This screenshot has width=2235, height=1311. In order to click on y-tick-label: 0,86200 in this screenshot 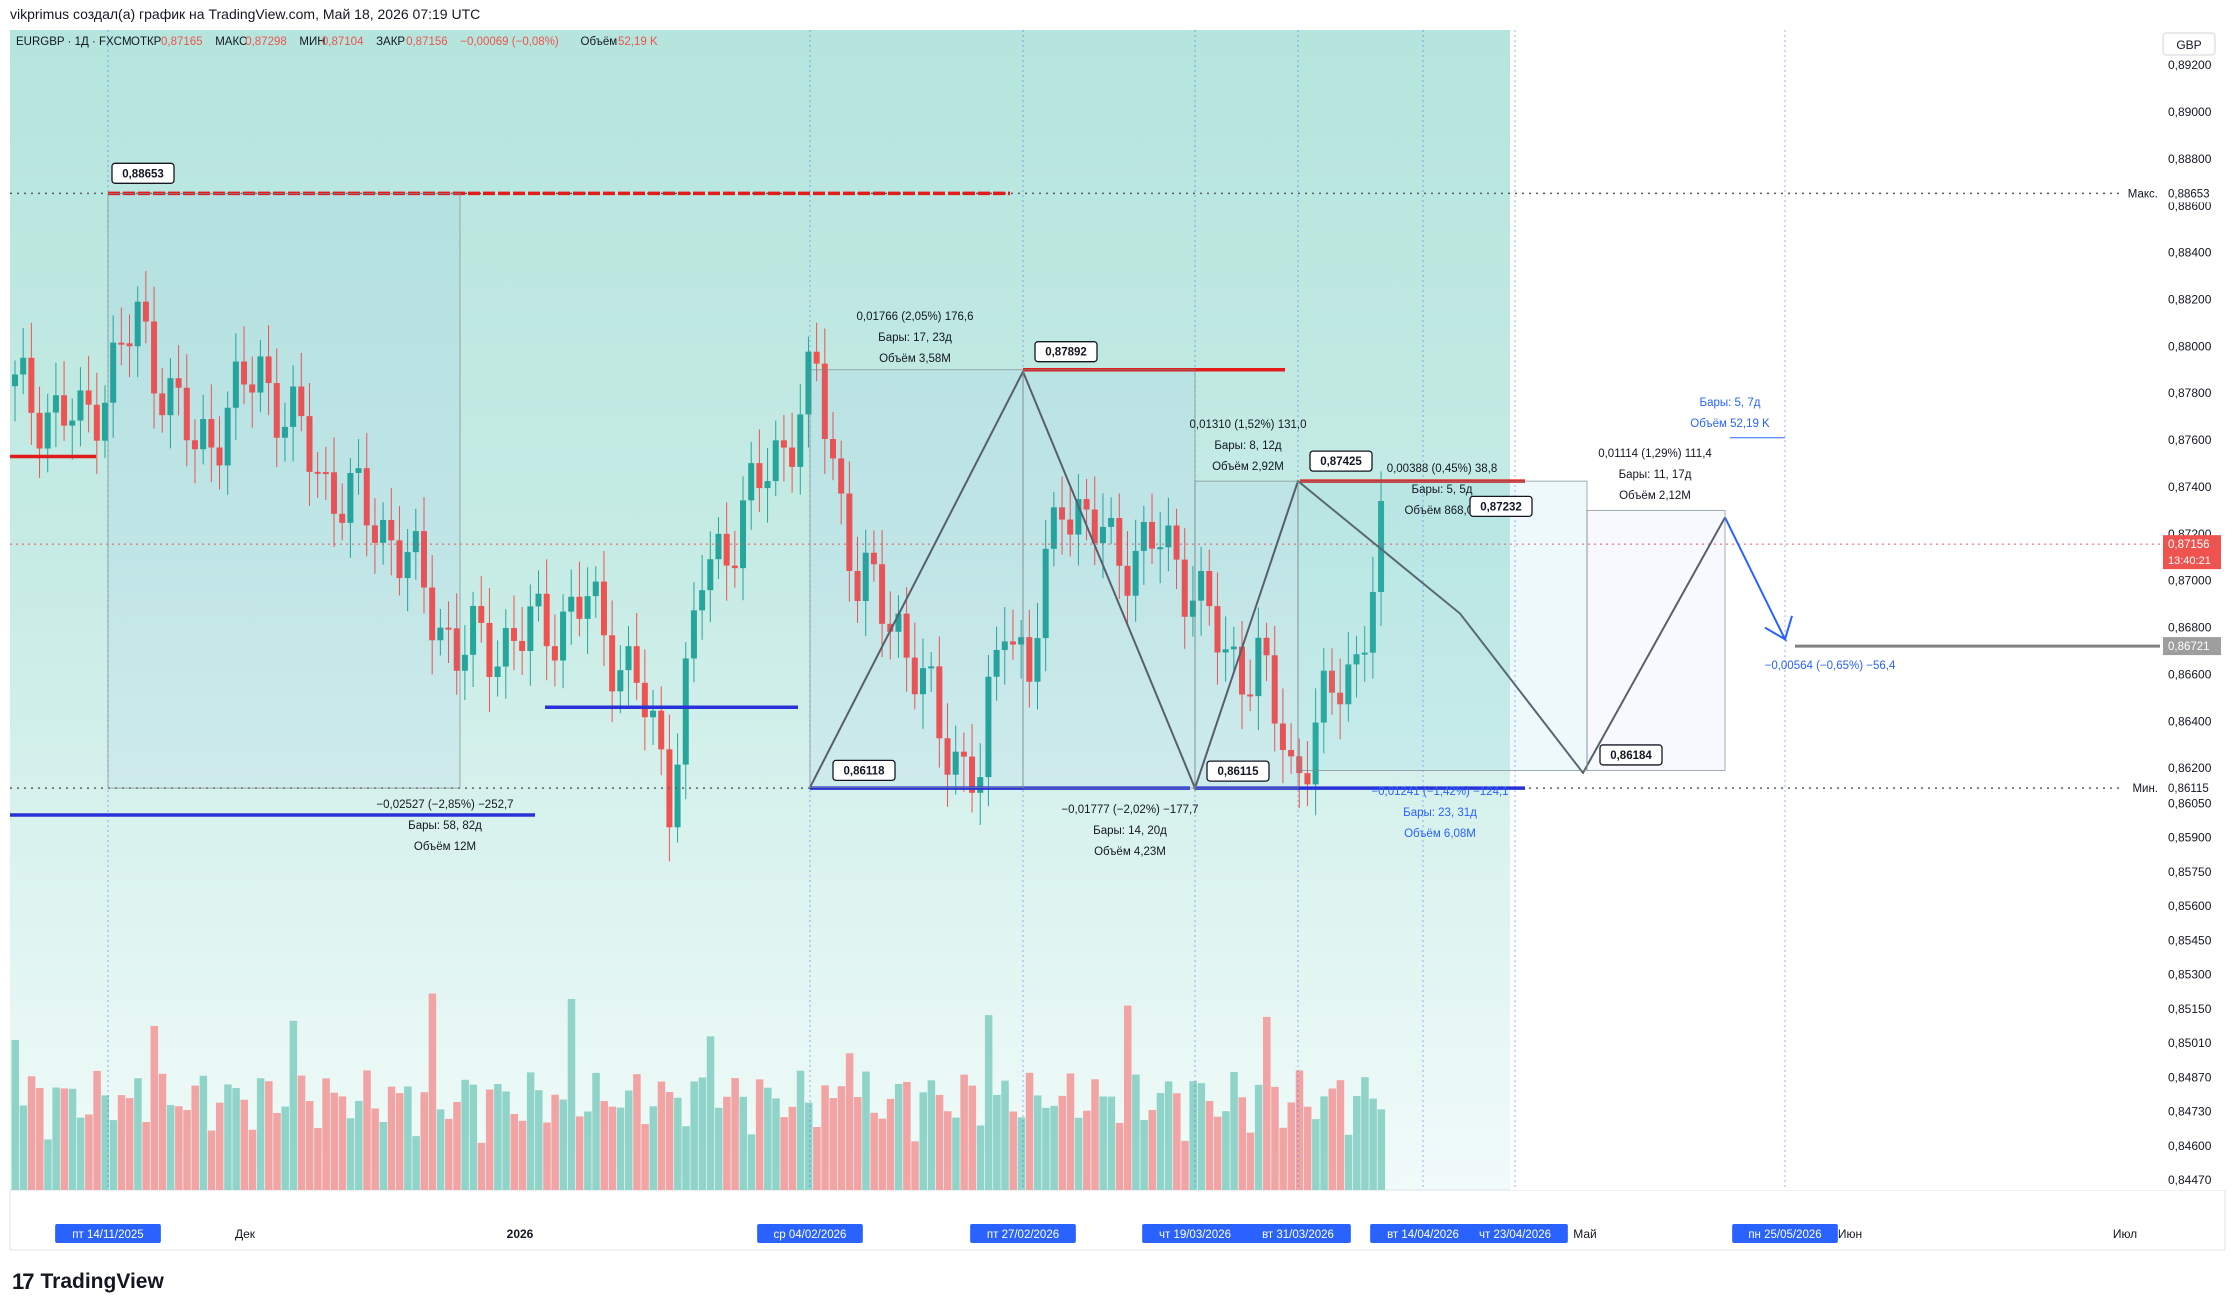, I will do `click(2190, 768)`.